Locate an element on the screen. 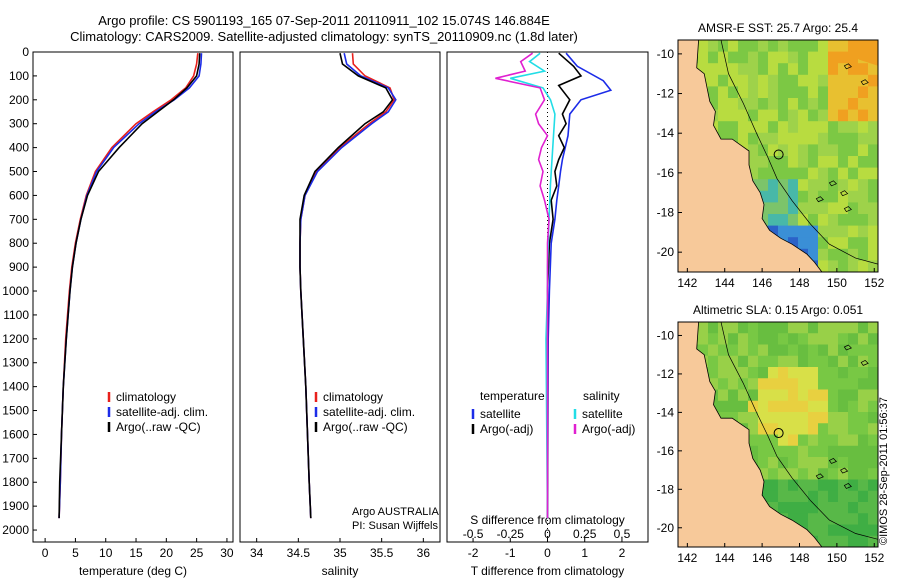 This screenshot has height=580, width=900. x-tick-label: 10 is located at coordinates (106, 553).